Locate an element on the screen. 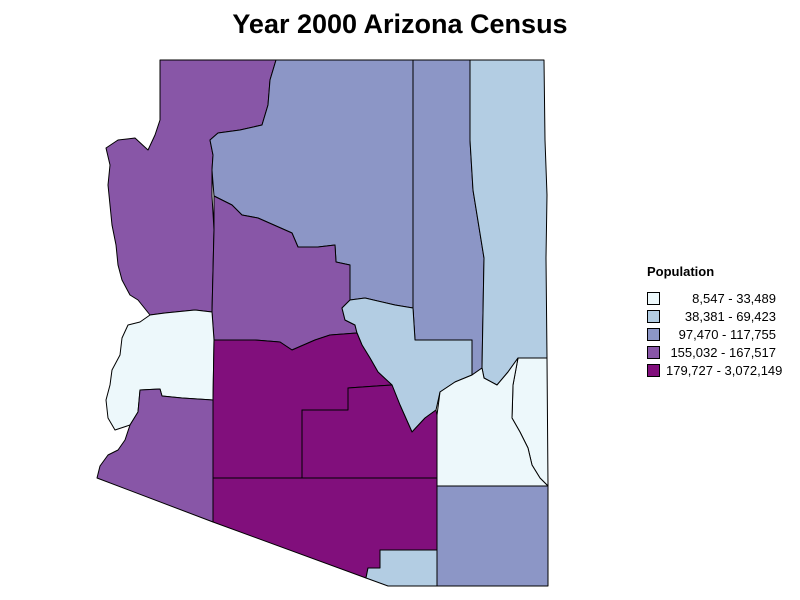 Image resolution: width=800 pixels, height=600 pixels. legend-item: 8,547 - 33,489 is located at coordinates (711, 298).